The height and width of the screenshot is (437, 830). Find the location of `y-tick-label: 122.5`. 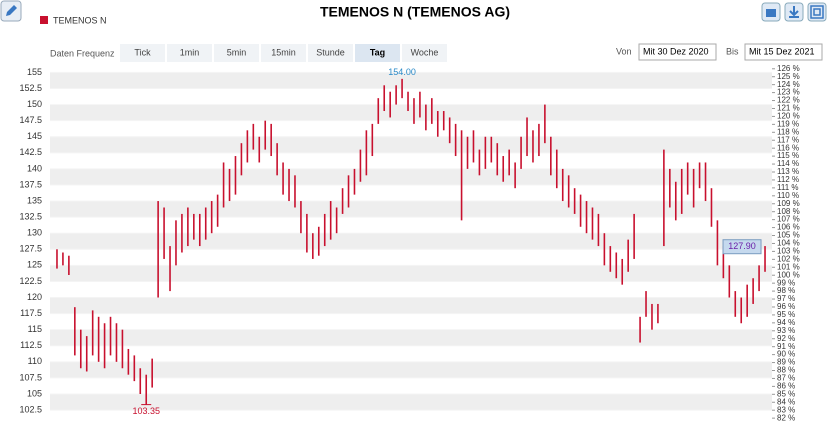

y-tick-label: 122.5 is located at coordinates (30, 281).